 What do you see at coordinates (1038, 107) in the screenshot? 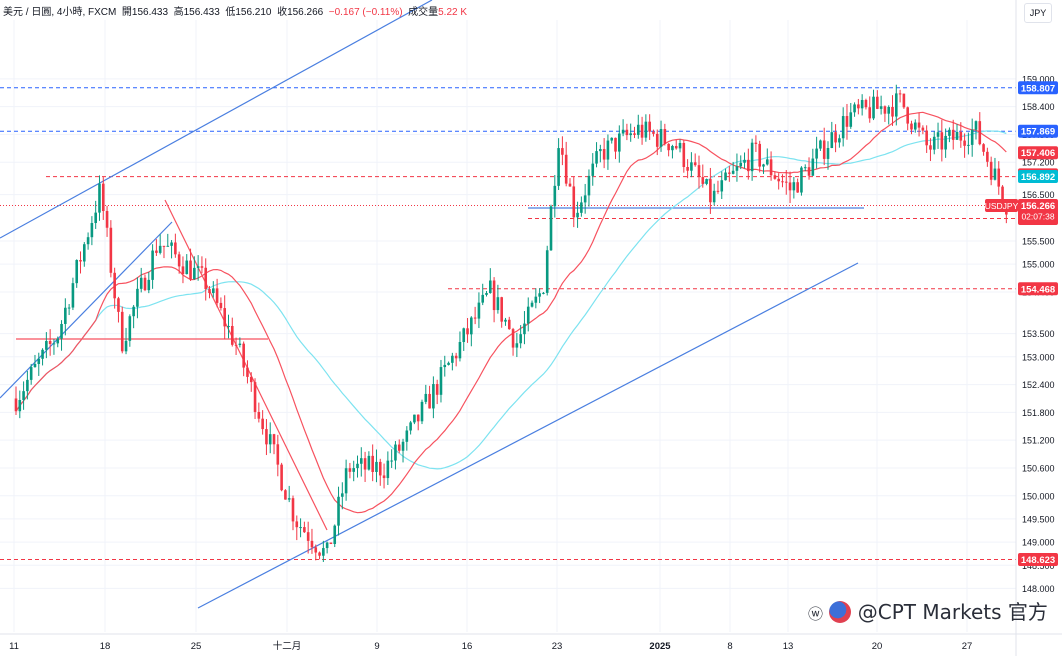
I see `y-tick-label: 158.400` at bounding box center [1038, 107].